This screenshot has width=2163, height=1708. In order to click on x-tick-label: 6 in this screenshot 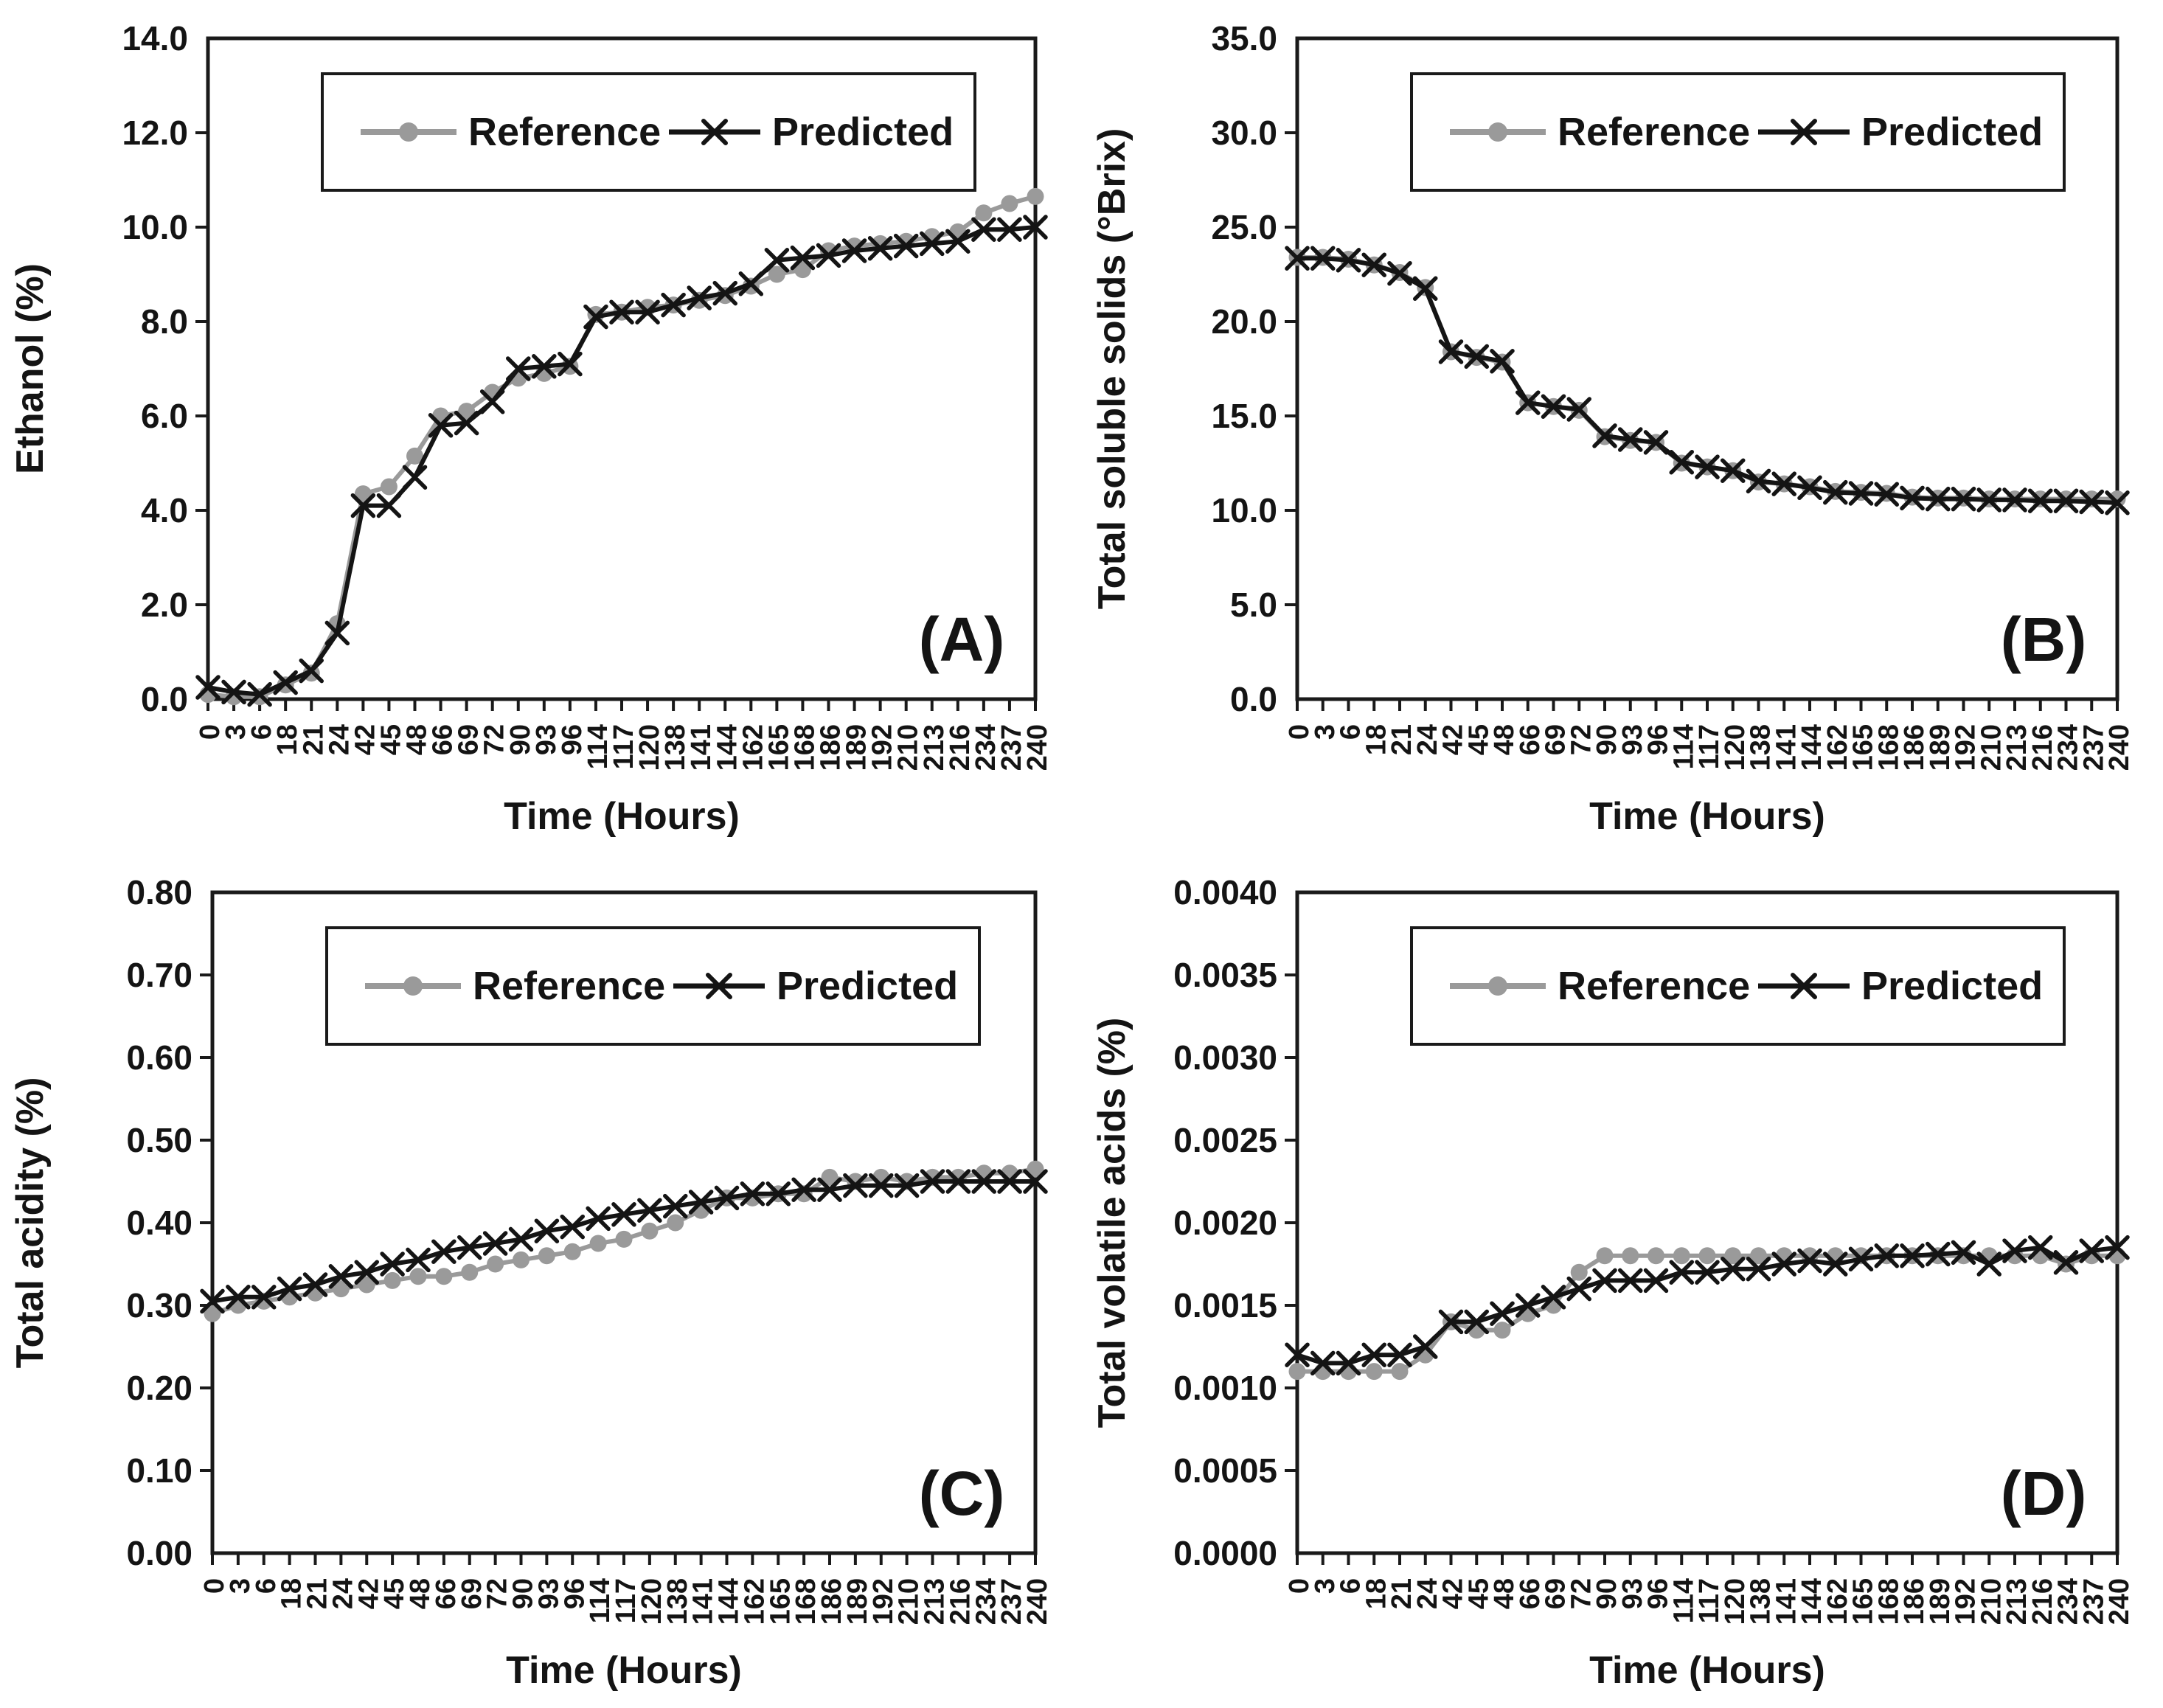, I will do `click(266, 1586)`.